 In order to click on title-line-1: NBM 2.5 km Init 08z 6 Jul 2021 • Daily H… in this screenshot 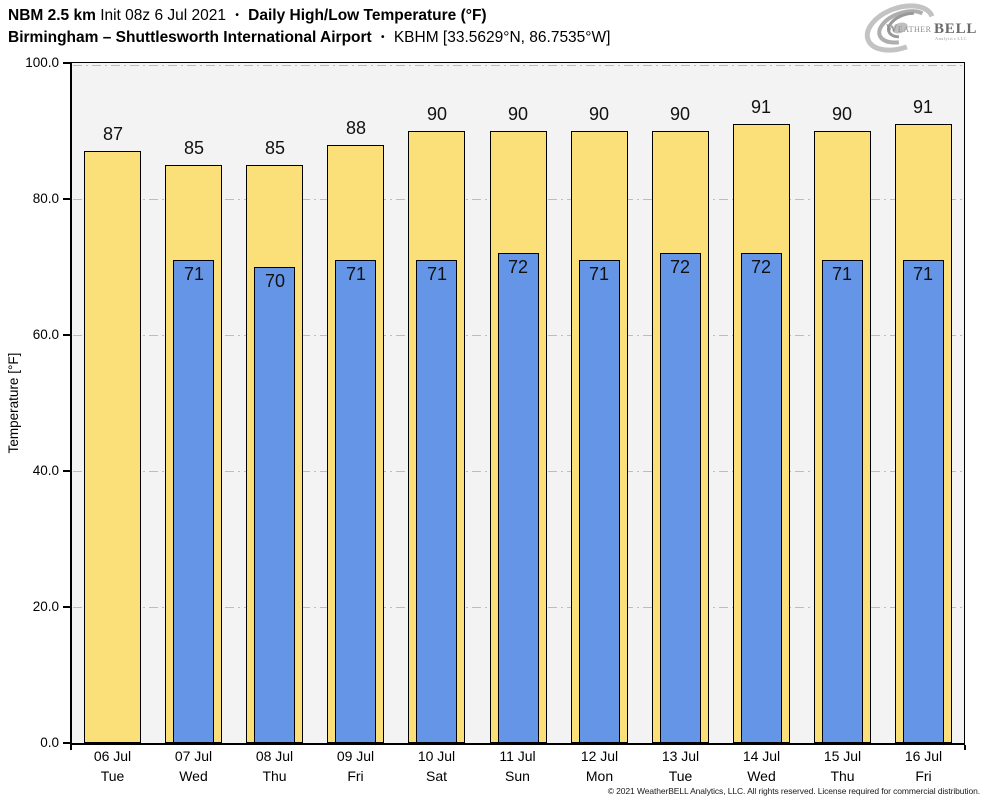, I will do `click(309, 16)`.